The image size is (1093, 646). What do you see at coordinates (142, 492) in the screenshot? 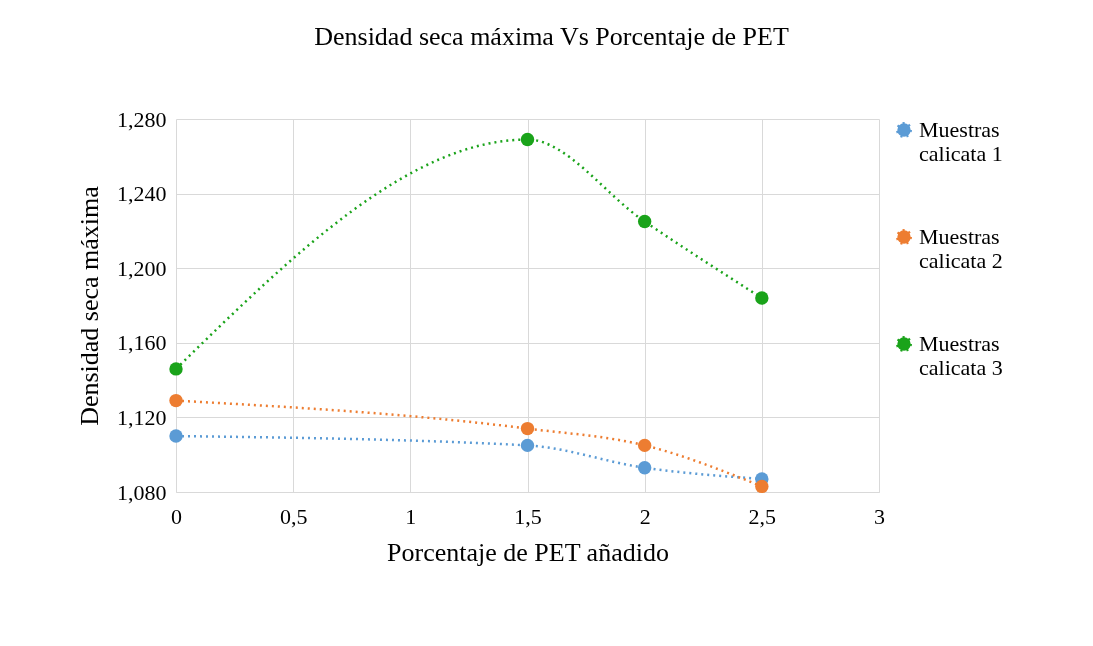
I see `y-tick-label: 1,080` at bounding box center [142, 492].